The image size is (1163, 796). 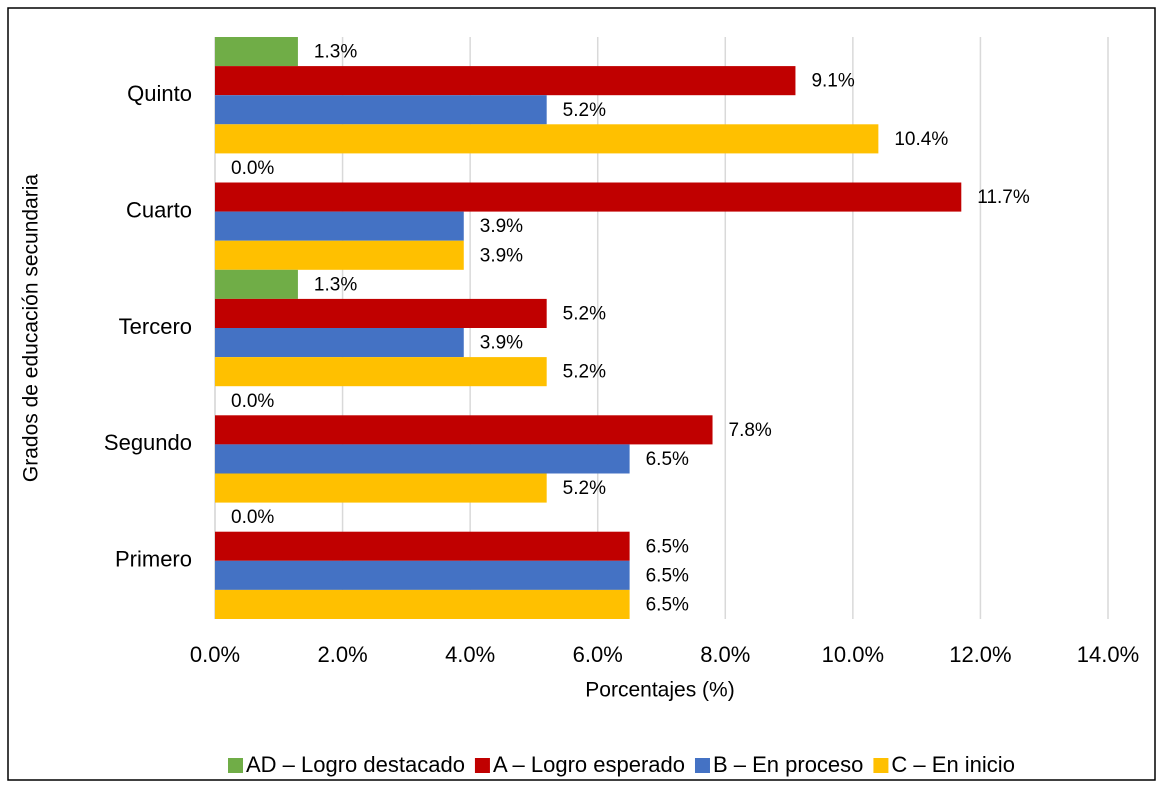 What do you see at coordinates (153, 559) in the screenshot?
I see `y-tick-label: Primero` at bounding box center [153, 559].